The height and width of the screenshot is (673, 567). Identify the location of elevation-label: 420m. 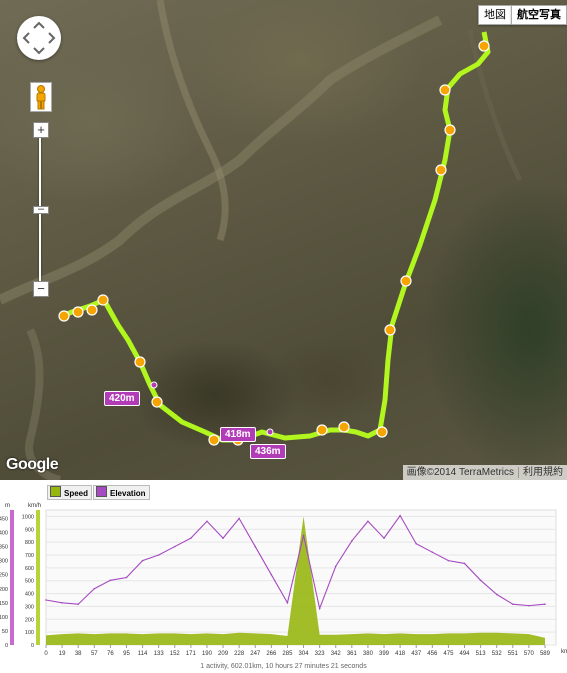
(122, 398).